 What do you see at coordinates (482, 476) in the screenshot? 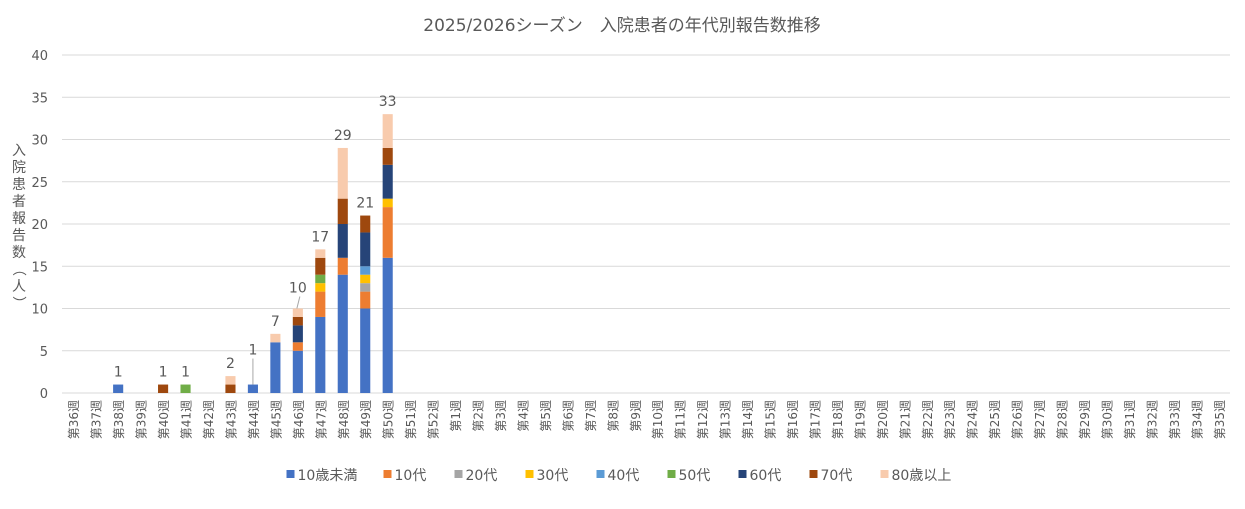
I see `legend-label: 20代` at bounding box center [482, 476].